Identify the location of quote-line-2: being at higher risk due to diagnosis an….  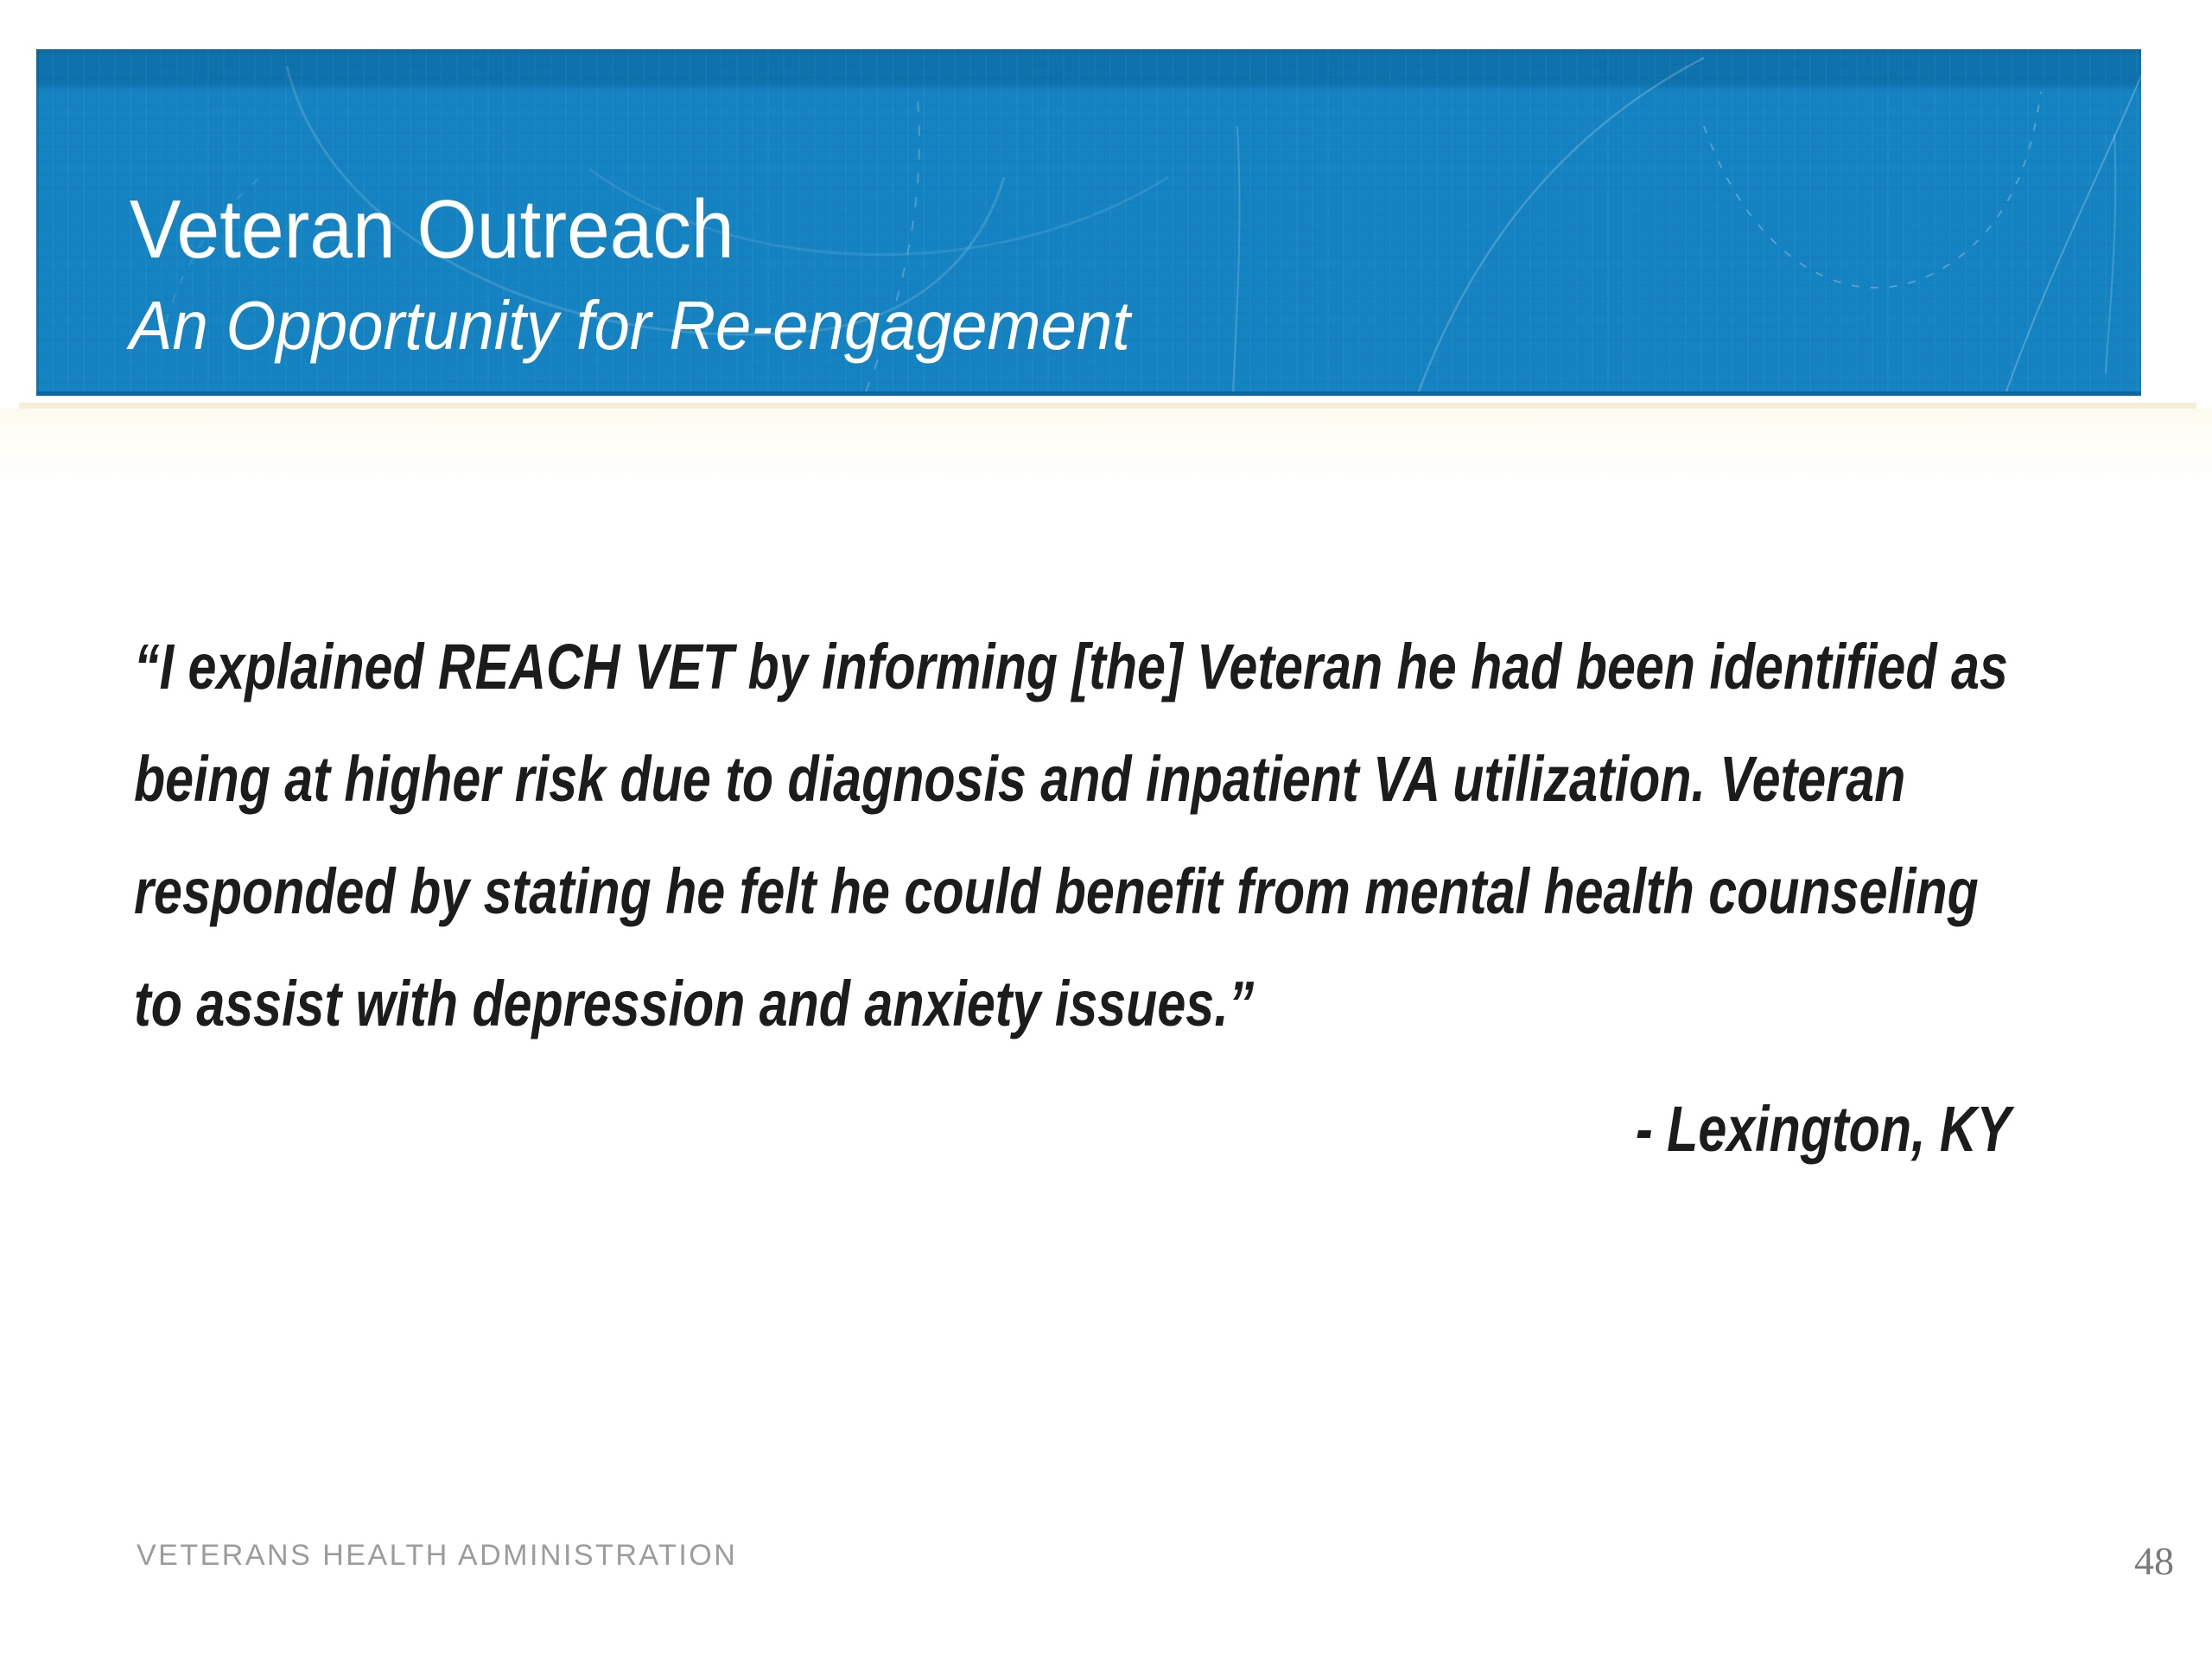
(1020, 779).